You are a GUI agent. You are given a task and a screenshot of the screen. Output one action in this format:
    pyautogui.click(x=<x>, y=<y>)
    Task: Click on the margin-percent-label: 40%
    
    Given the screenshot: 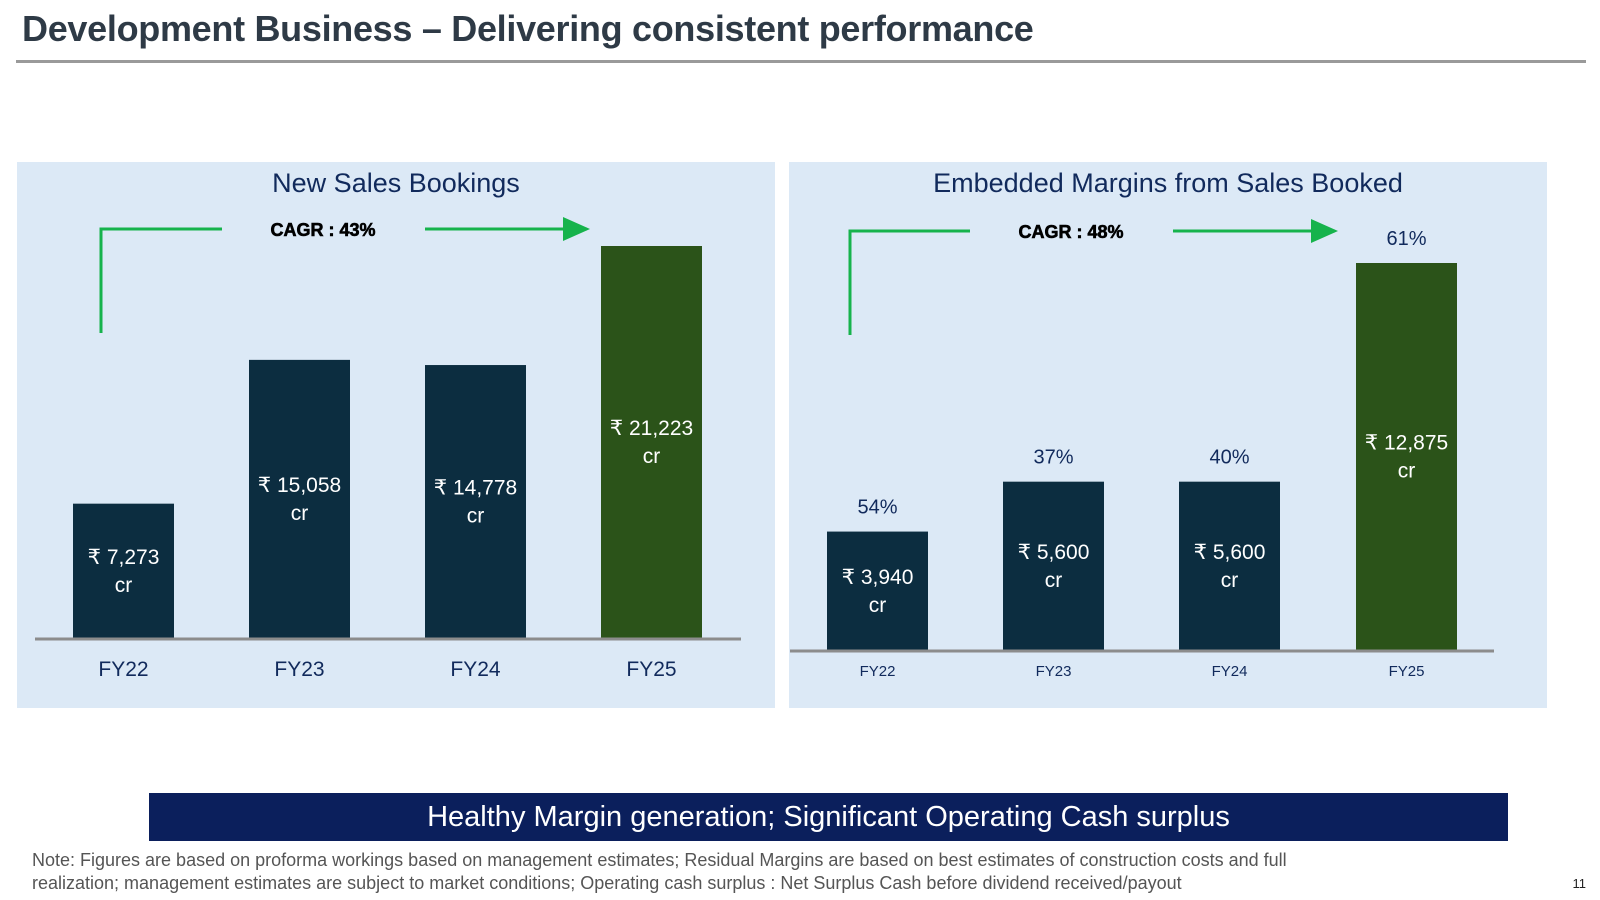 What is the action you would take?
    pyautogui.click(x=1229, y=458)
    